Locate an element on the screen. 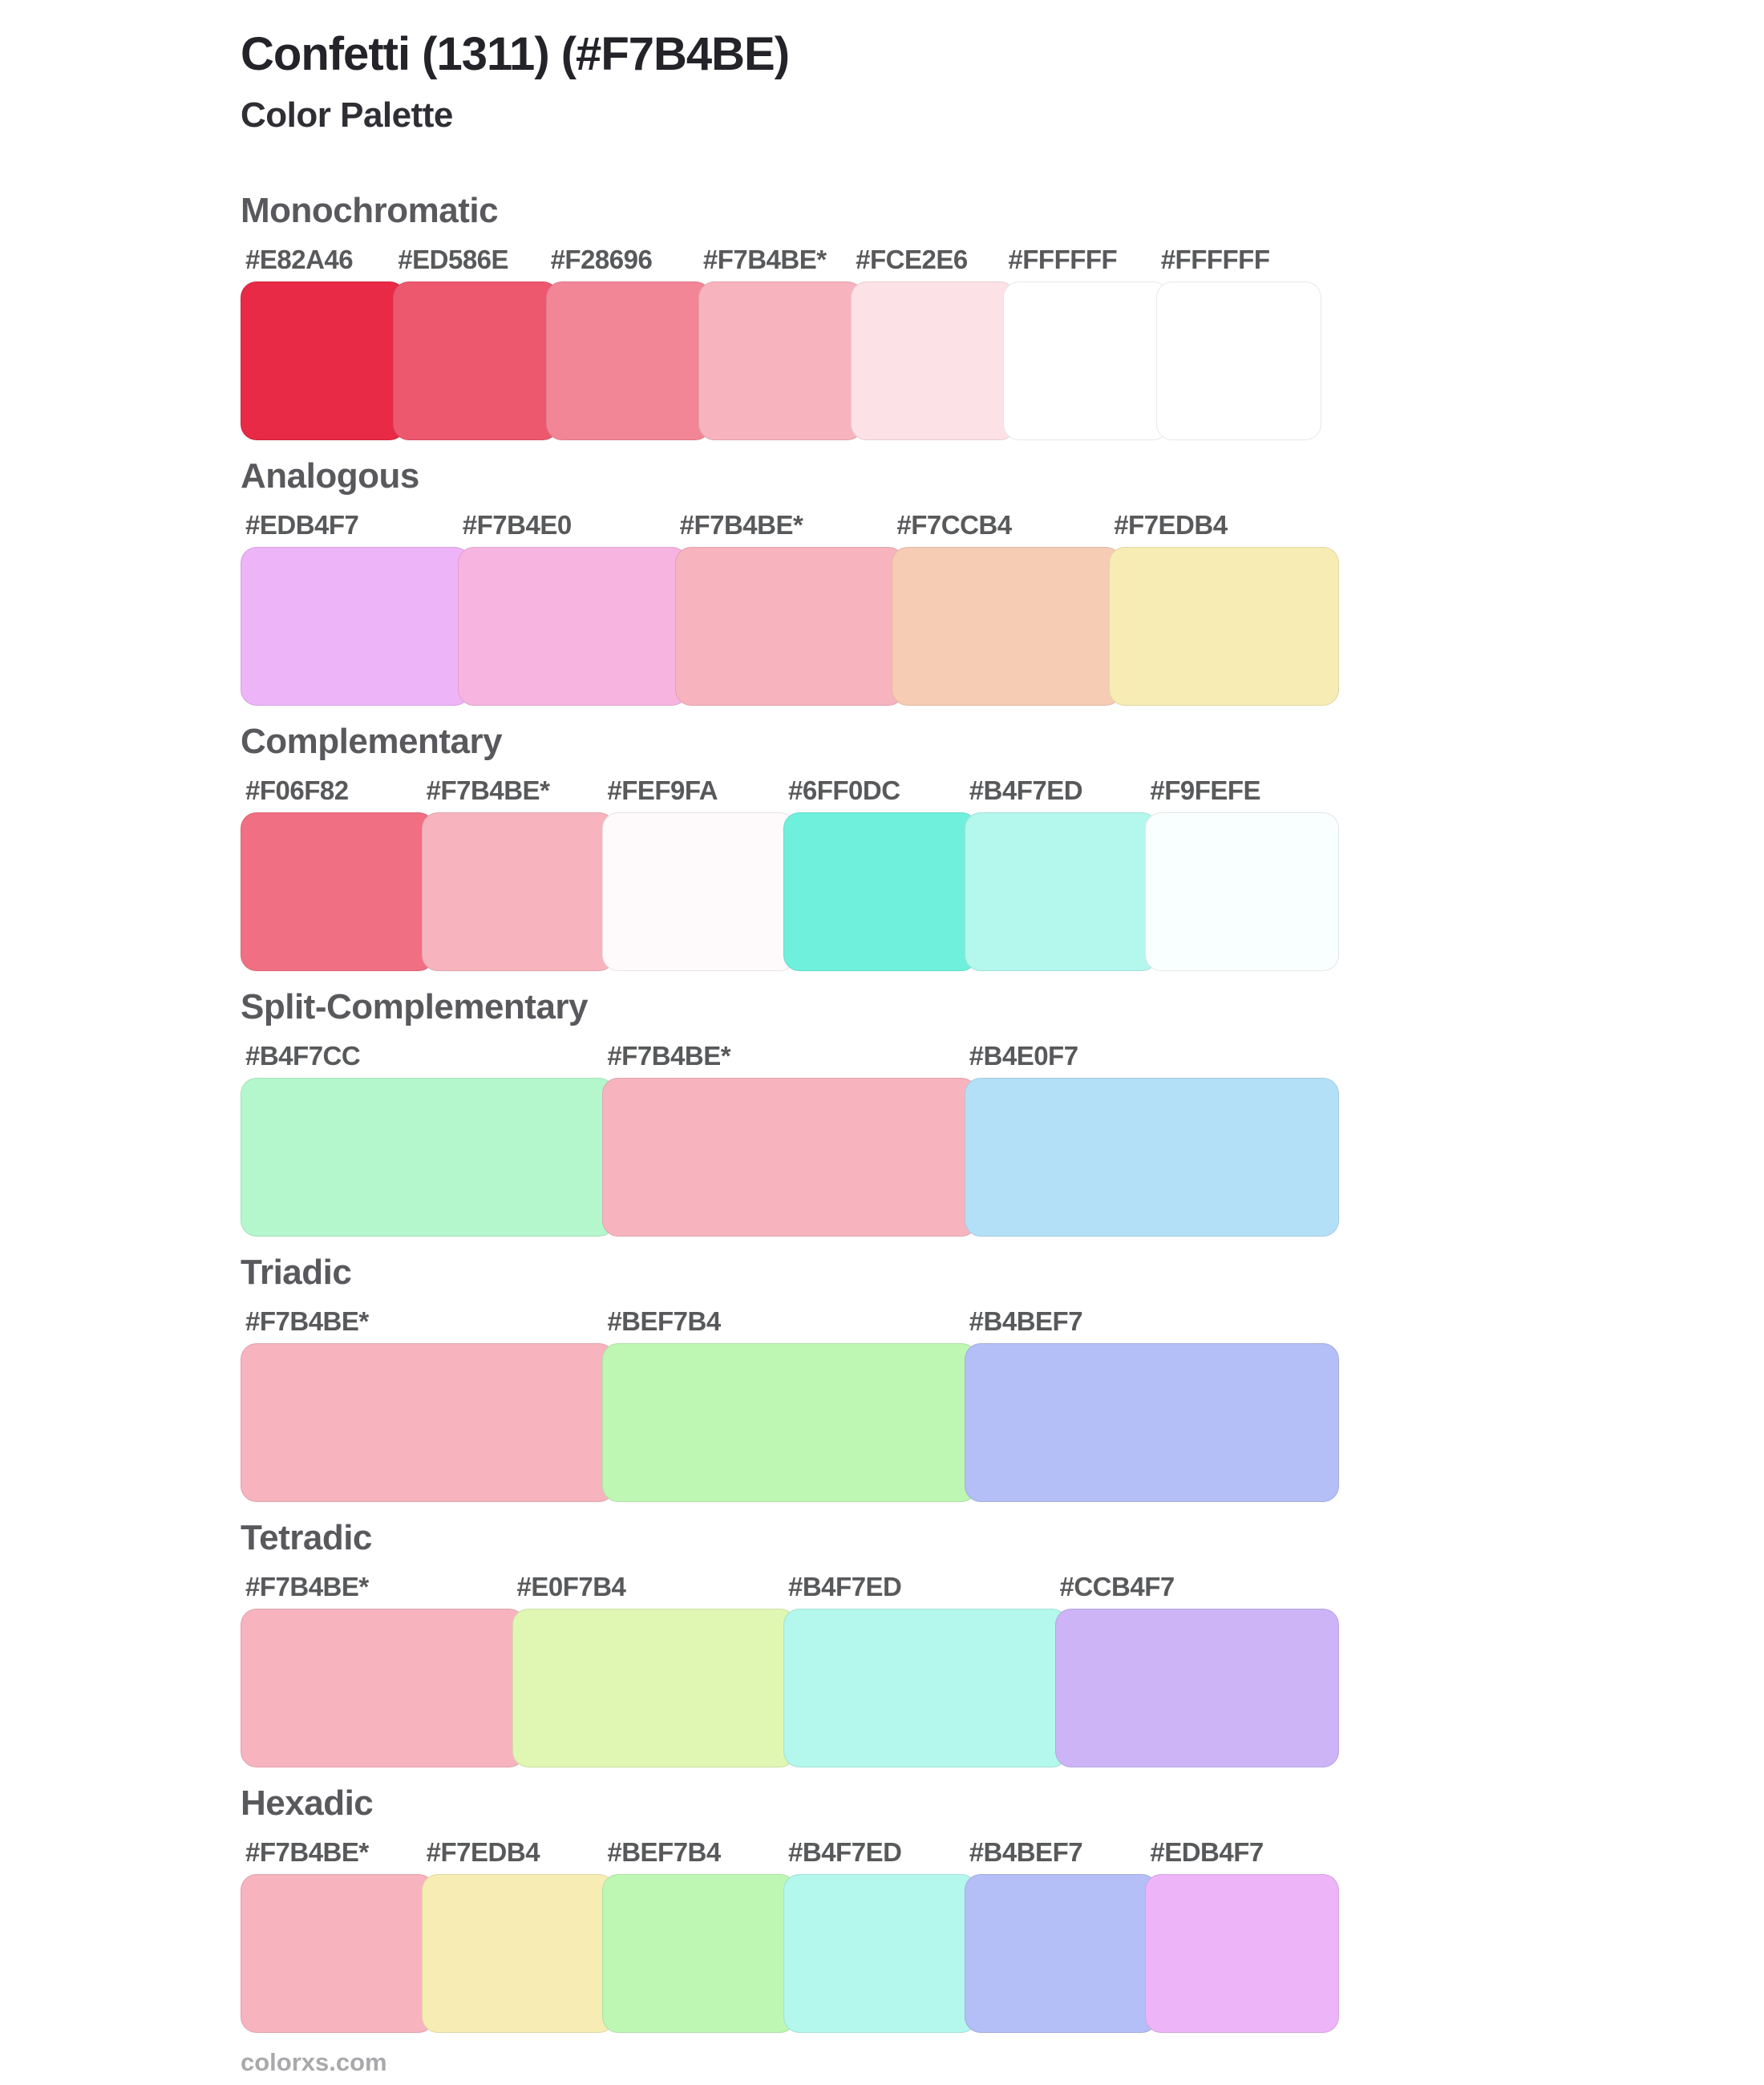 Image resolution: width=1764 pixels, height=2085 pixels. hex-label: #F7CCB4 is located at coordinates (954, 525).